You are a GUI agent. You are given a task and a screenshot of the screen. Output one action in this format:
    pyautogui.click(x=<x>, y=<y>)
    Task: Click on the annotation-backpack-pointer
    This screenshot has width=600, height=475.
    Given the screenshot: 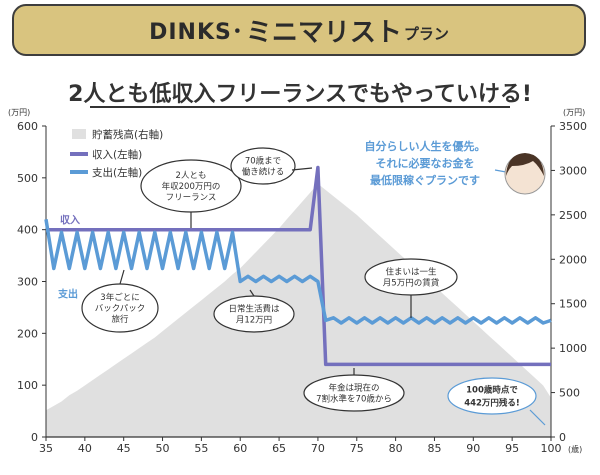 What is the action you would take?
    pyautogui.click(x=122, y=277)
    